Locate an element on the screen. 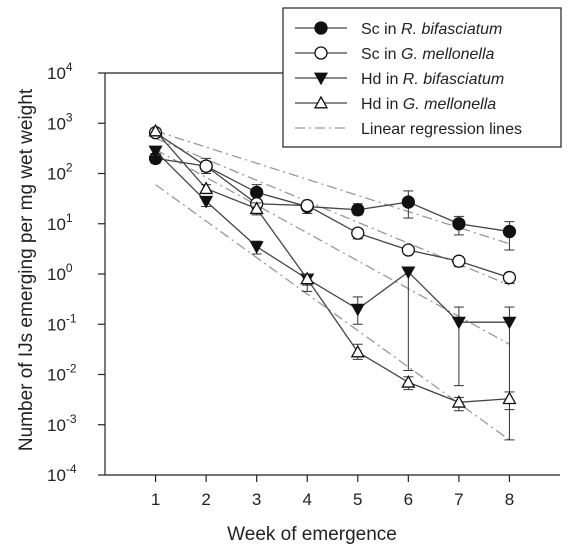 The image size is (572, 546). x-tick-label: 1 is located at coordinates (155, 499).